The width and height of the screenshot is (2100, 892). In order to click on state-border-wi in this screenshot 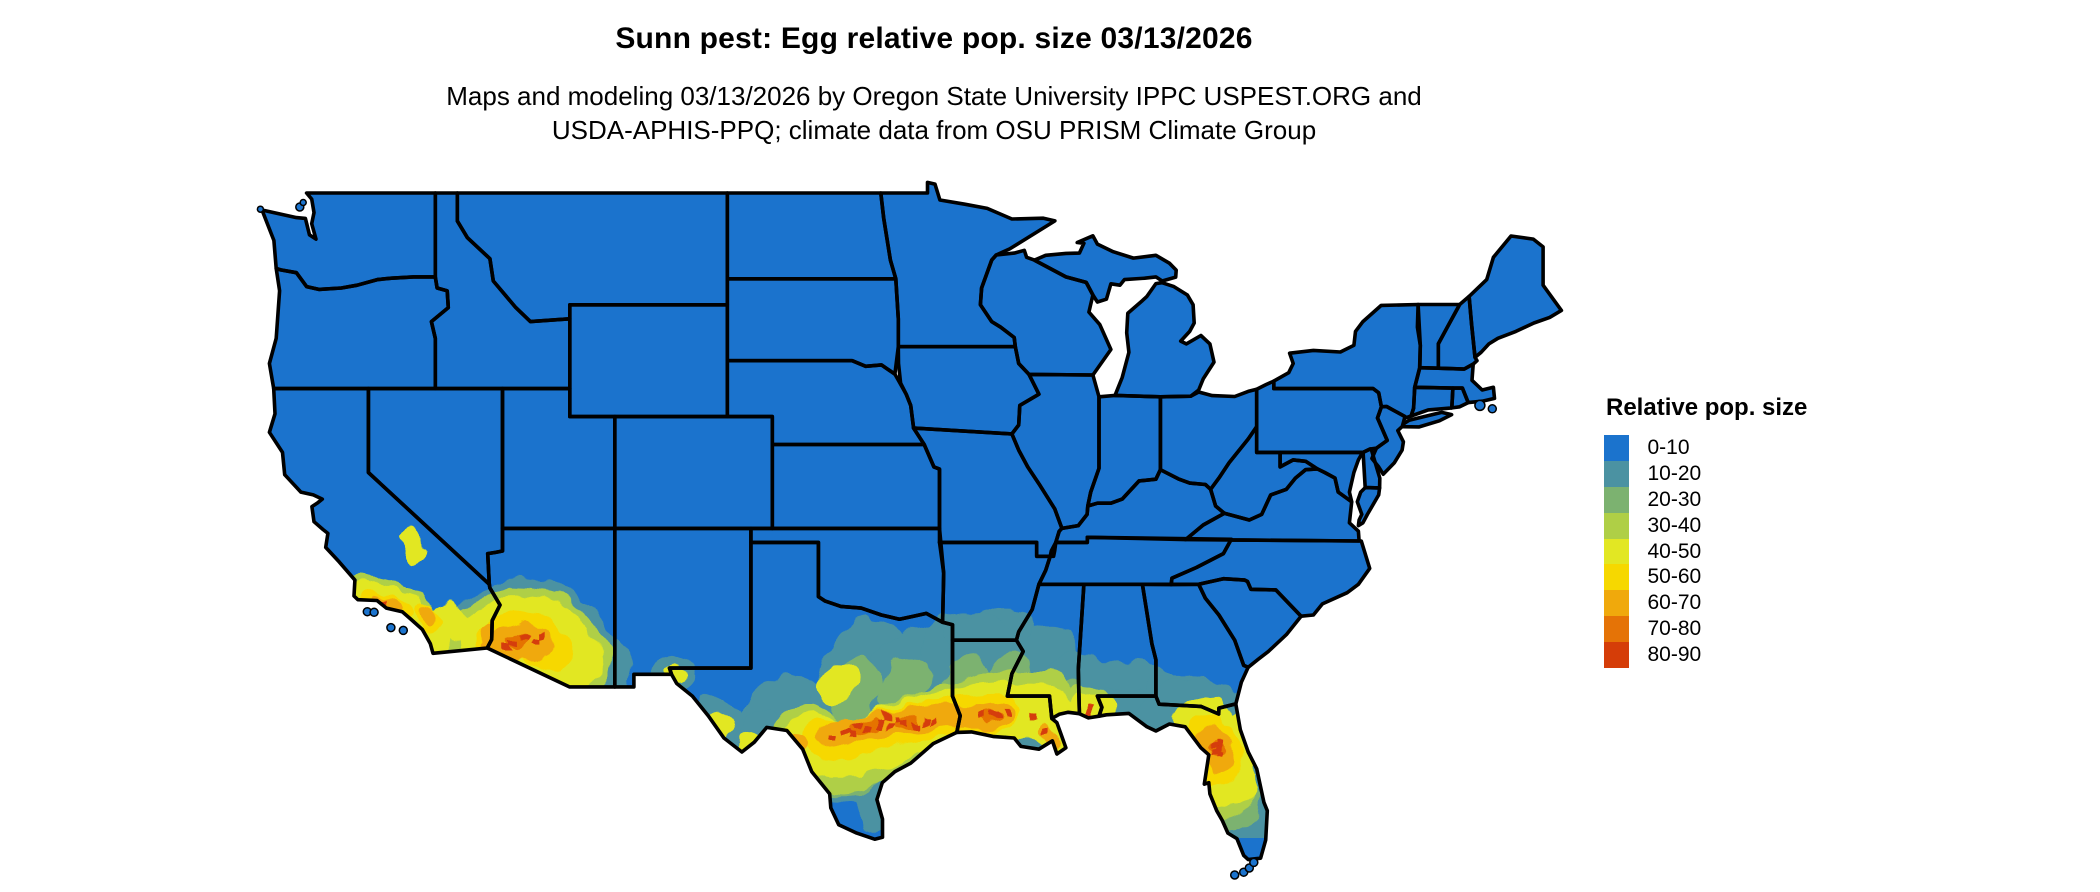, I will do `click(1045, 312)`.